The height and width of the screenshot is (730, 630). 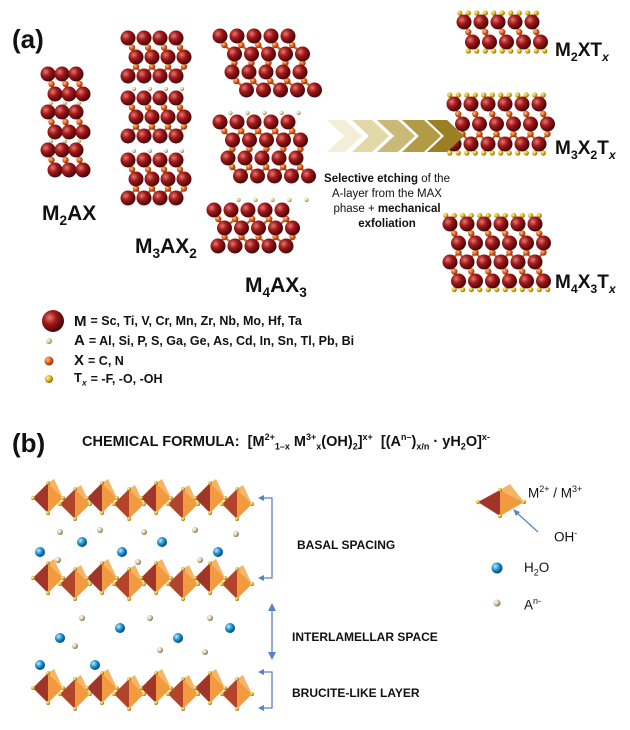 What do you see at coordinates (566, 536) in the screenshot?
I see `hydroxide-legend-label: OH-` at bounding box center [566, 536].